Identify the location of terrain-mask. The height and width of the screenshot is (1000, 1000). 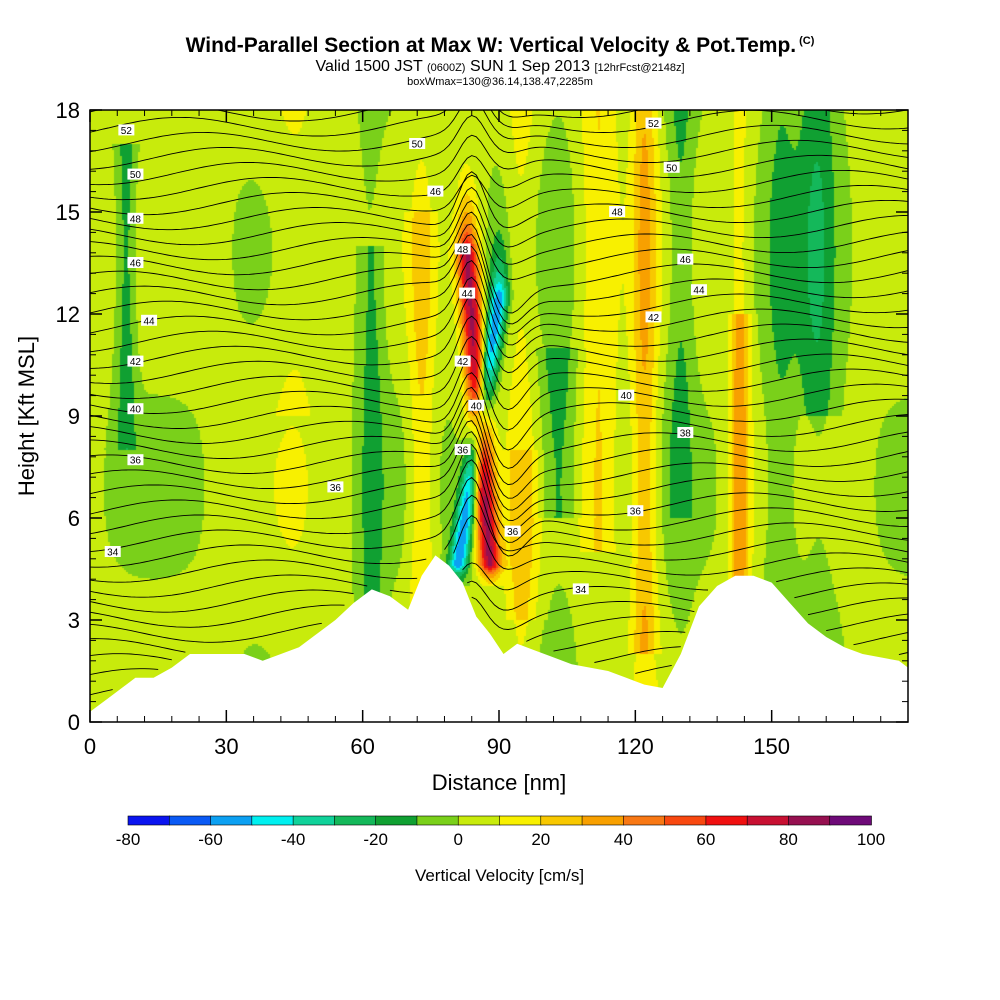
(499, 638).